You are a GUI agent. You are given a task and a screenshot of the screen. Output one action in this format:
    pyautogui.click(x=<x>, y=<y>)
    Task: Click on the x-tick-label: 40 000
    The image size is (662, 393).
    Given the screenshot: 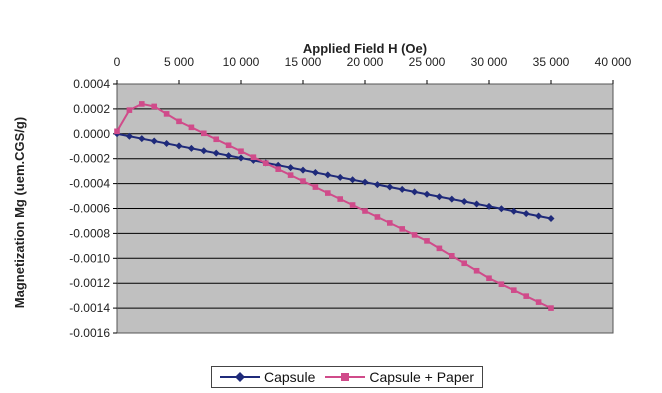 What is the action you would take?
    pyautogui.click(x=613, y=62)
    